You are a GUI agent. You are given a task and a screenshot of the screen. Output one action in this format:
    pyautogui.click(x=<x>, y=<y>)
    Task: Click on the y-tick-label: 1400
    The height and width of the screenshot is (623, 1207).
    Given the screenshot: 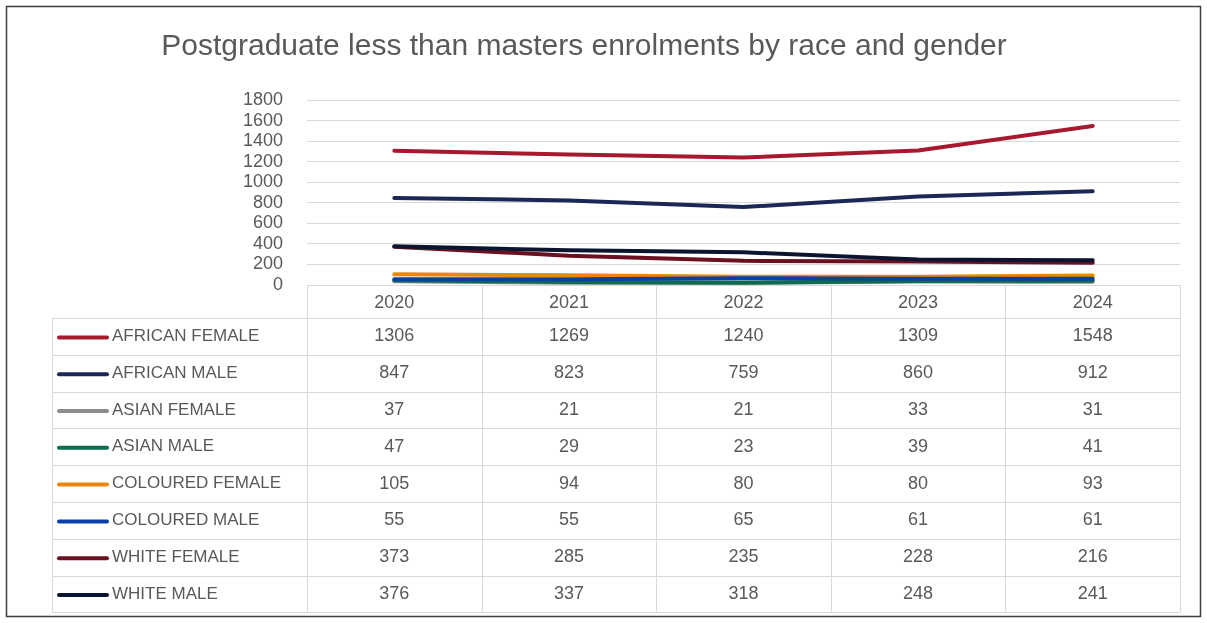 What is the action you would take?
    pyautogui.click(x=262, y=140)
    